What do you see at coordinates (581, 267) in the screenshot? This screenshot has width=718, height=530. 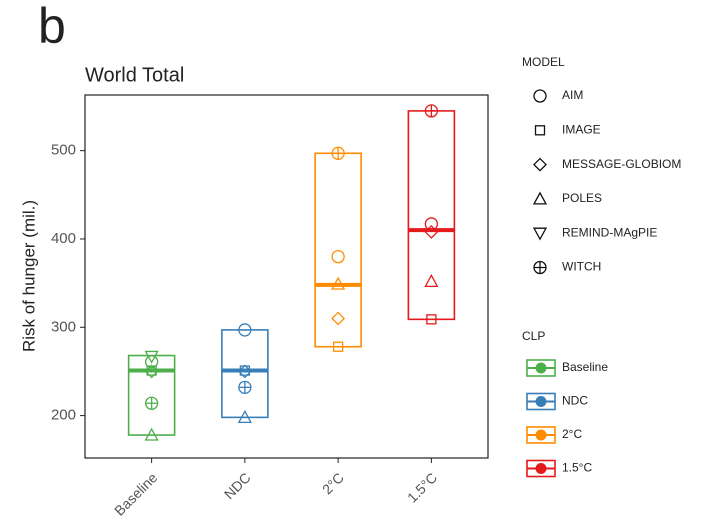 I see `legend-label: WITCH` at bounding box center [581, 267].